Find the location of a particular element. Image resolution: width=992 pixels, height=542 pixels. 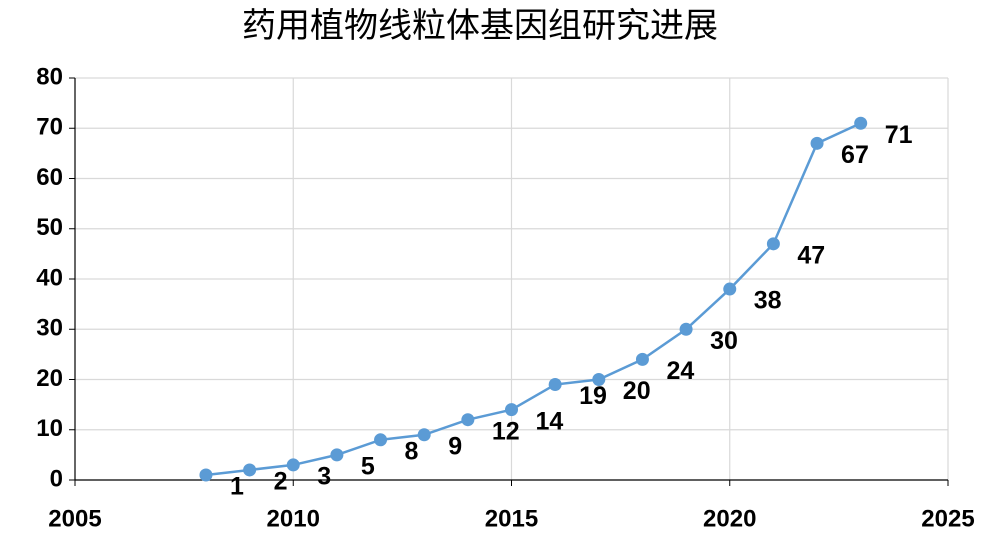

y-tick-label: 70 is located at coordinates (49, 127).